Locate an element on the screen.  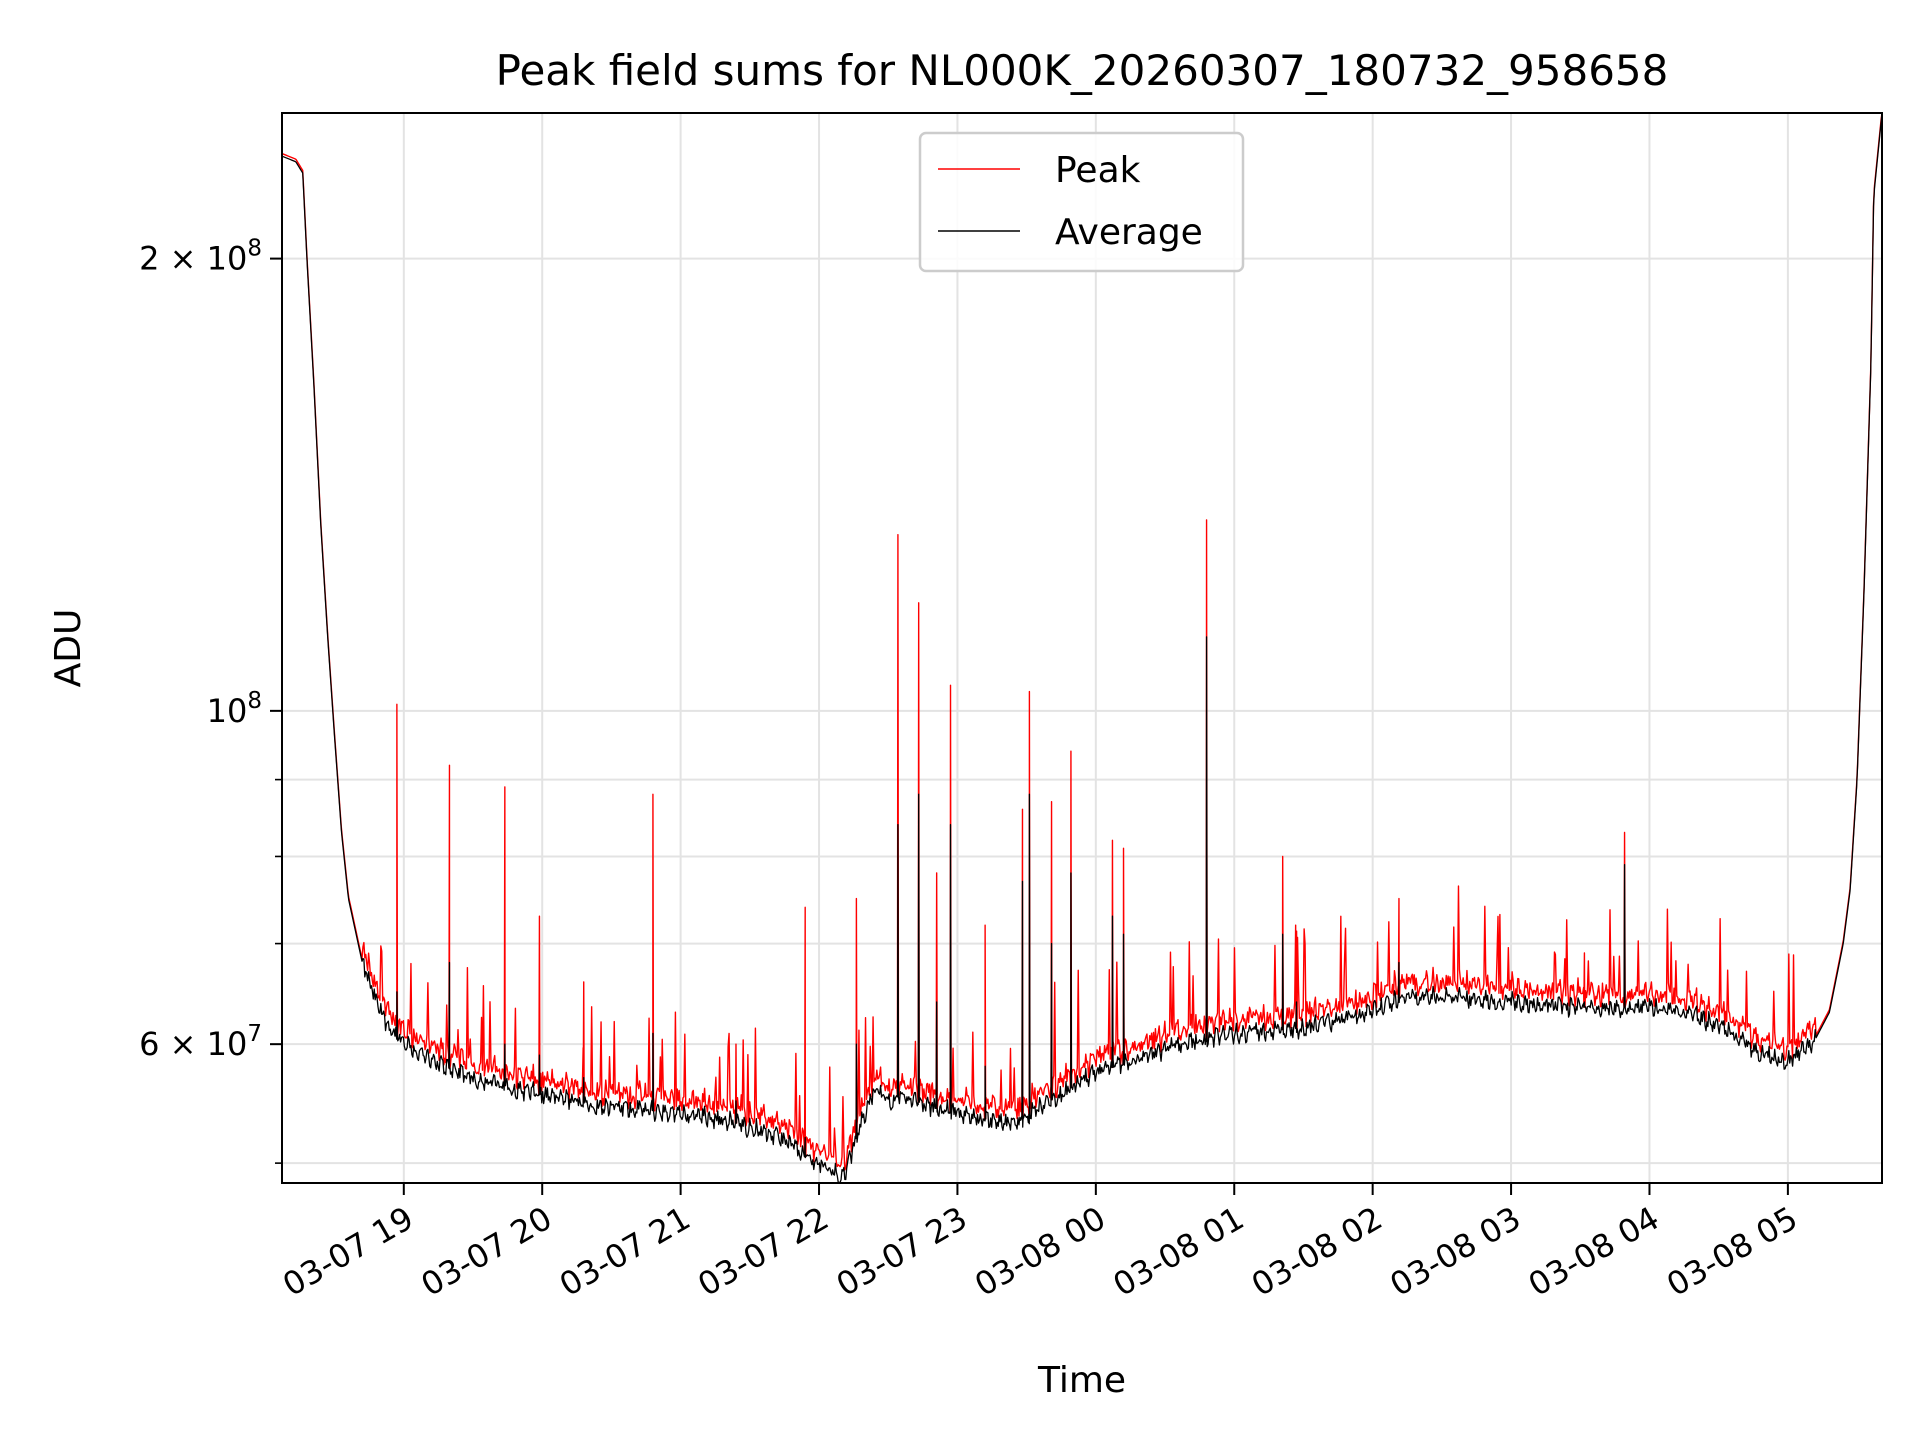
x-axis-label: Time is located at coordinates (1081, 1380).